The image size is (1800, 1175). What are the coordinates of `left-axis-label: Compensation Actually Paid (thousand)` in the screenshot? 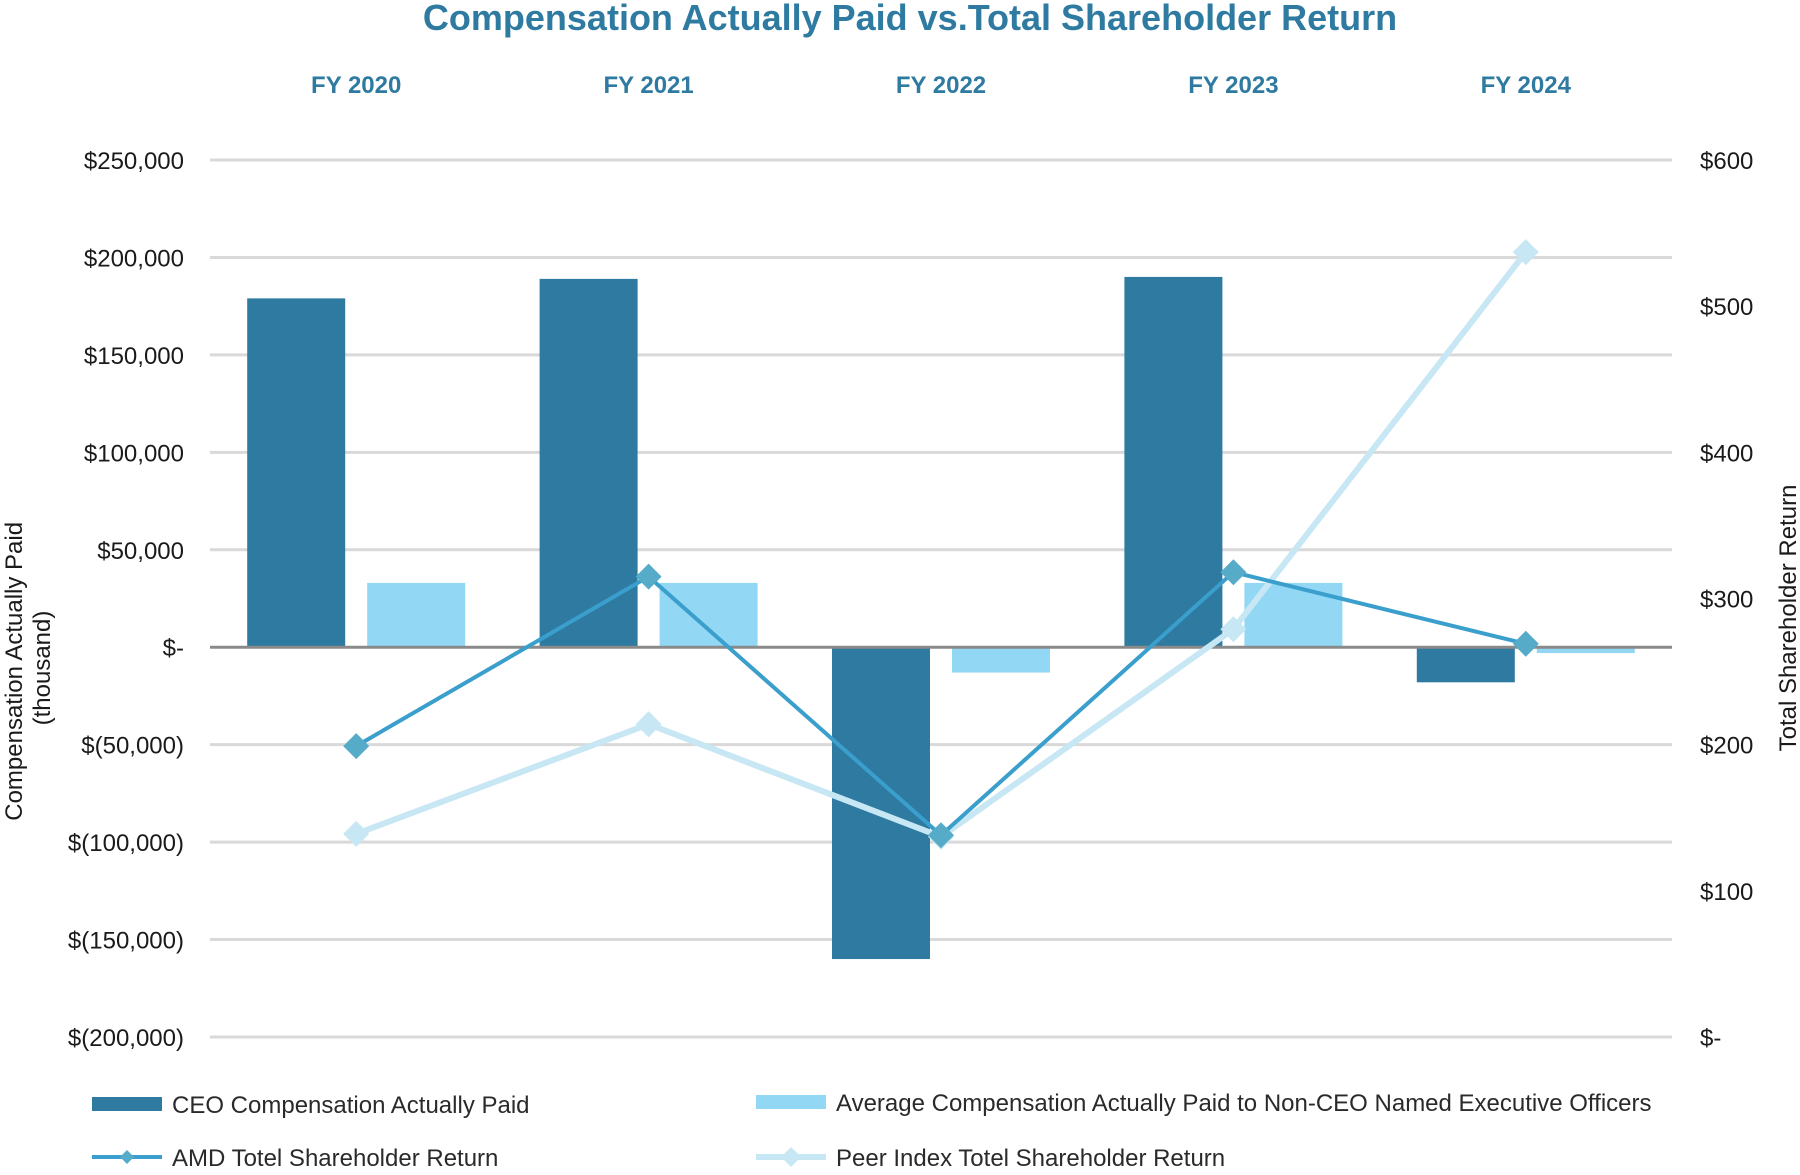 It's located at (28, 668).